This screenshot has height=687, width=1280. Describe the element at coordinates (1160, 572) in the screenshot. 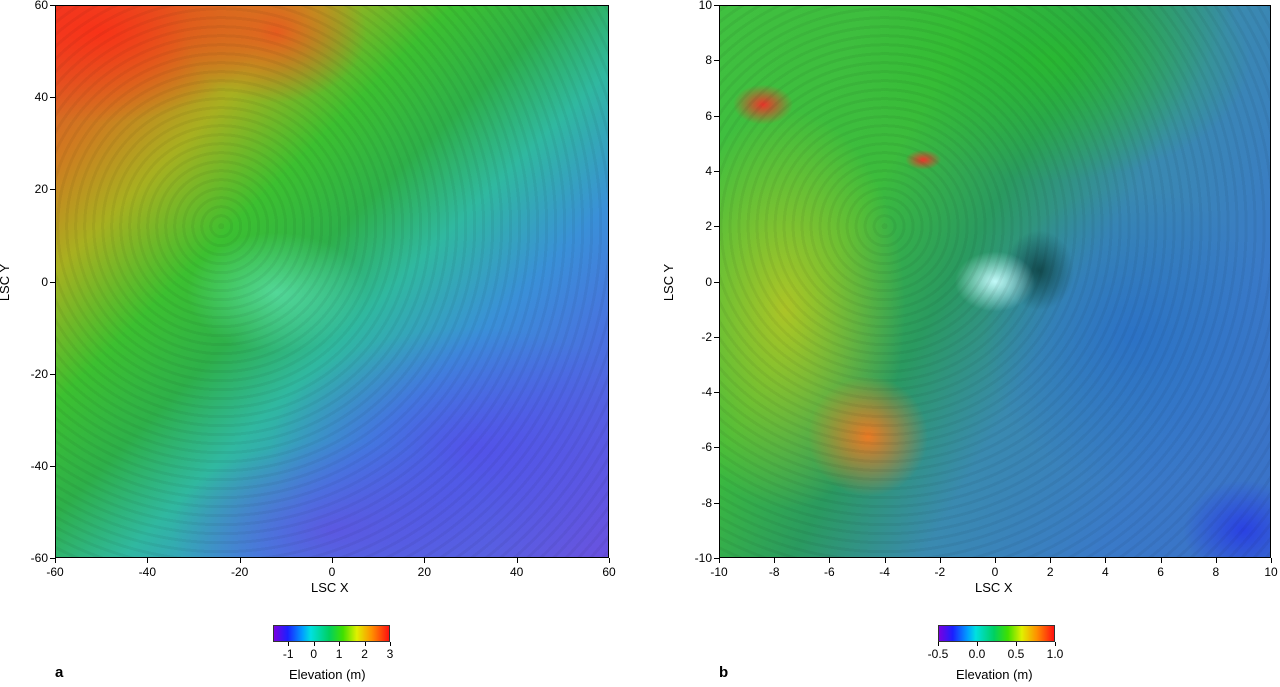

I see `x-tick-label-b: 6` at that location.